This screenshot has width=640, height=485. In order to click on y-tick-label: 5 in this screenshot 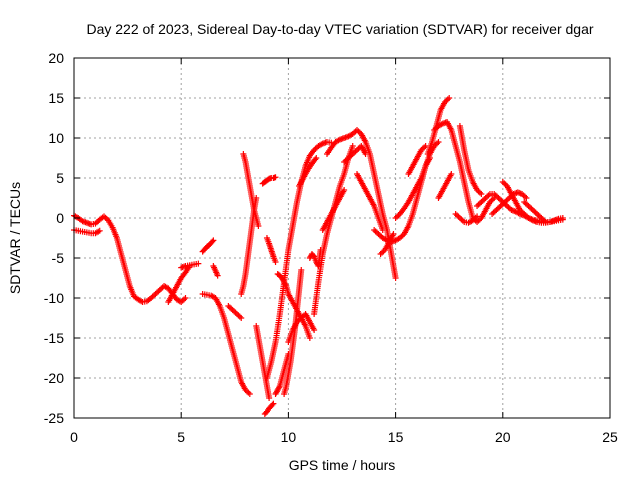, I will do `click(60, 178)`.